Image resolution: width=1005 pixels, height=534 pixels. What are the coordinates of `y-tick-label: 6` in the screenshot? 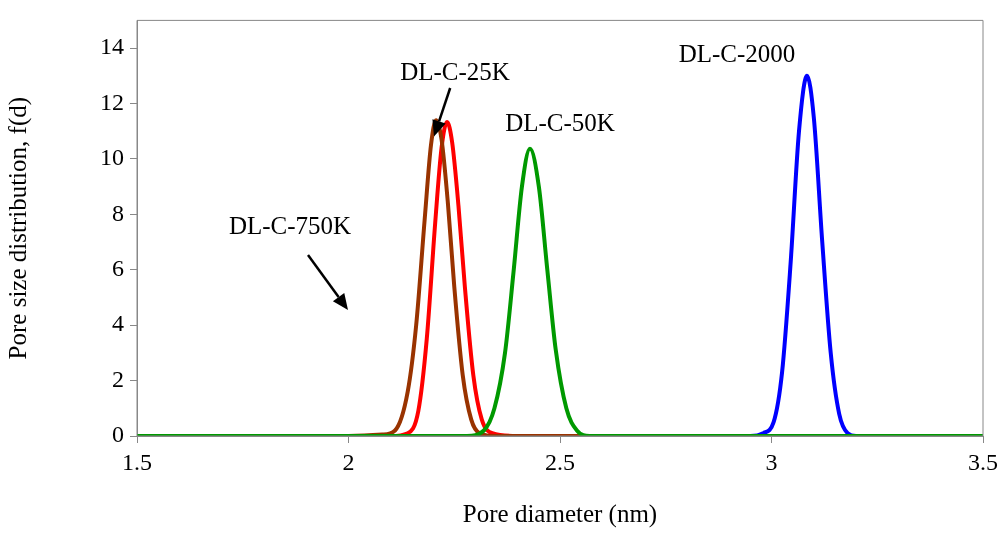 It's located at (118, 268).